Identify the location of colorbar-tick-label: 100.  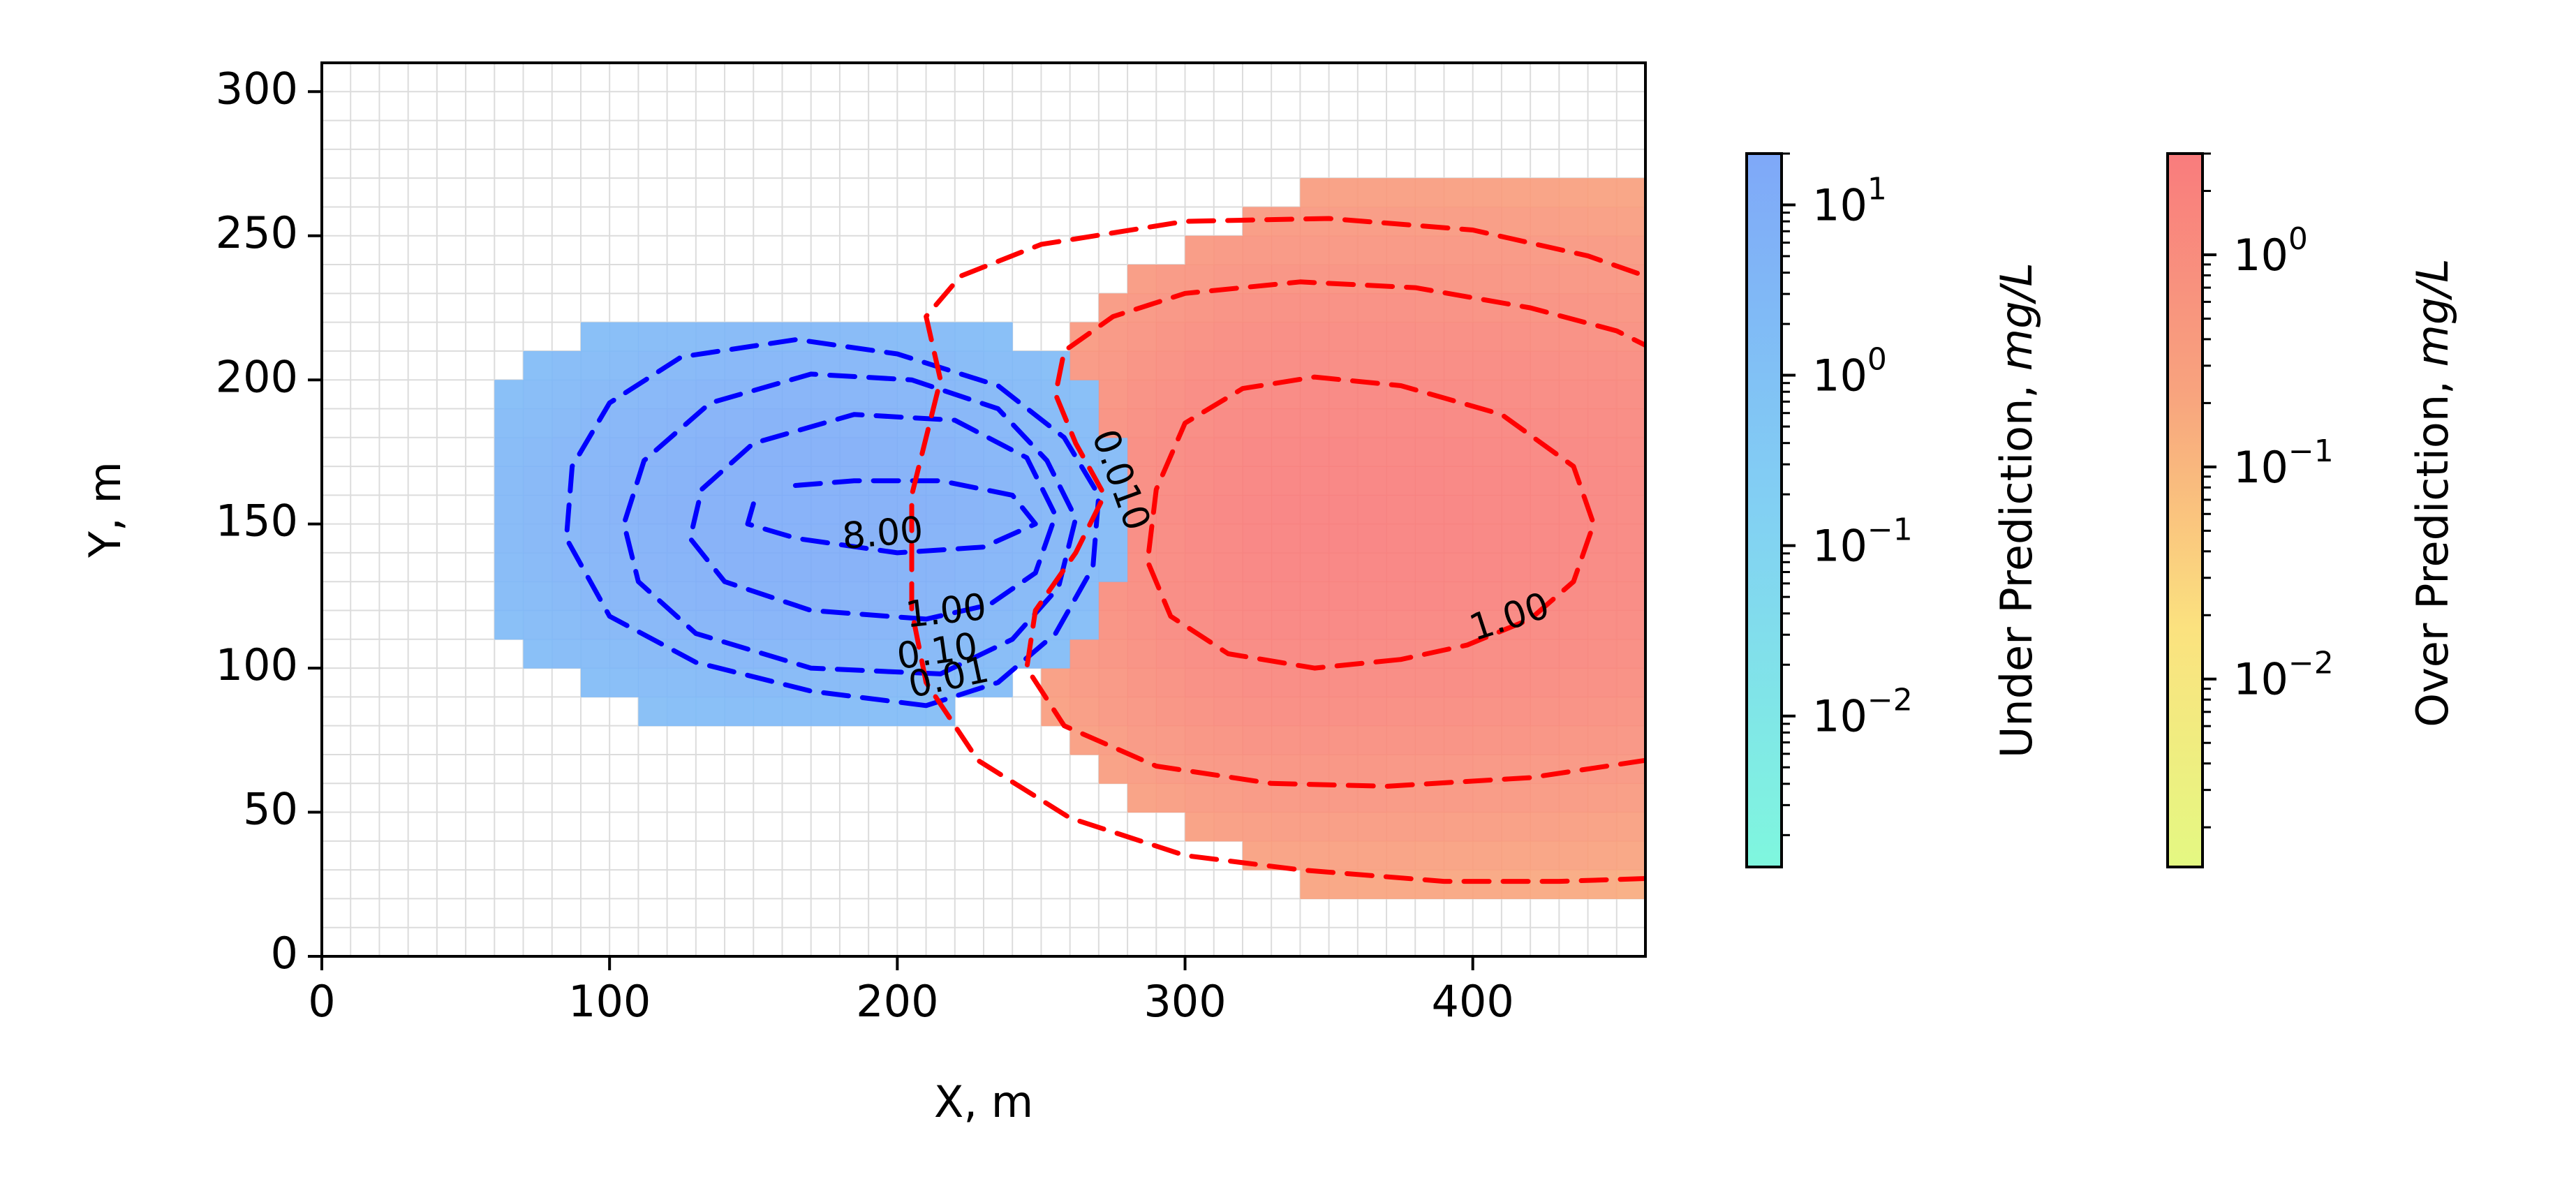
(1849, 371).